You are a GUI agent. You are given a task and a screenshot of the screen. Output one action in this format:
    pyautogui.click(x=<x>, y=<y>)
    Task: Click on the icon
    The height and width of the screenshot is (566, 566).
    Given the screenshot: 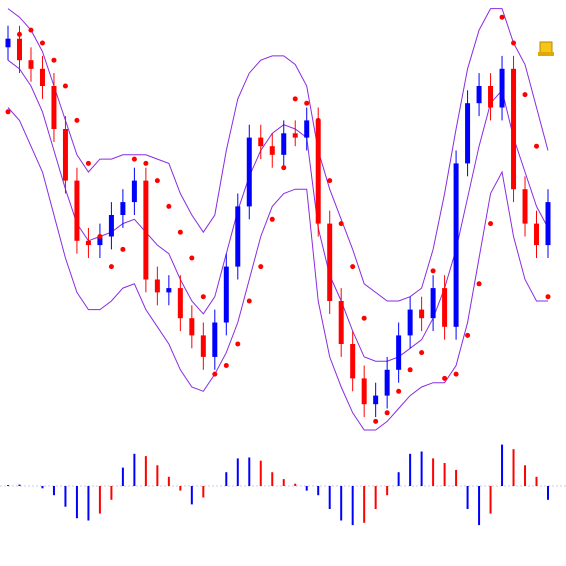 What is the action you would take?
    pyautogui.click(x=546, y=48)
    